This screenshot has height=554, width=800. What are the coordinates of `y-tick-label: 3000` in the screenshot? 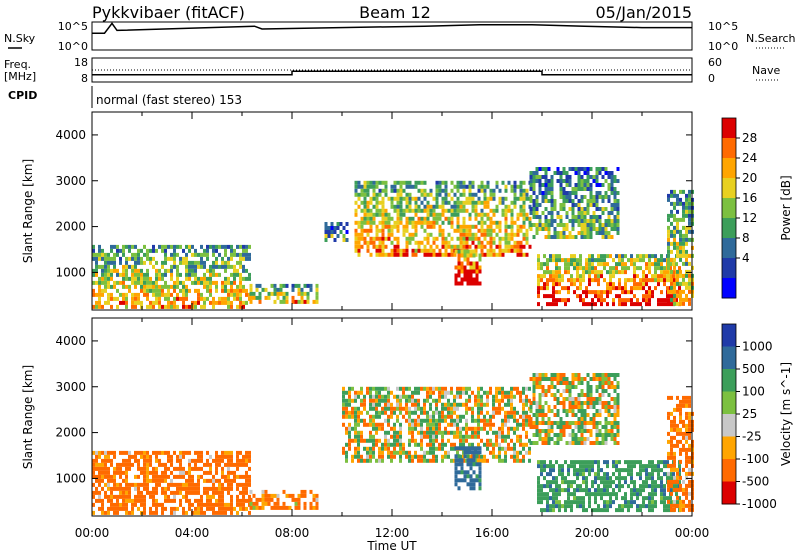 It's located at (70, 387).